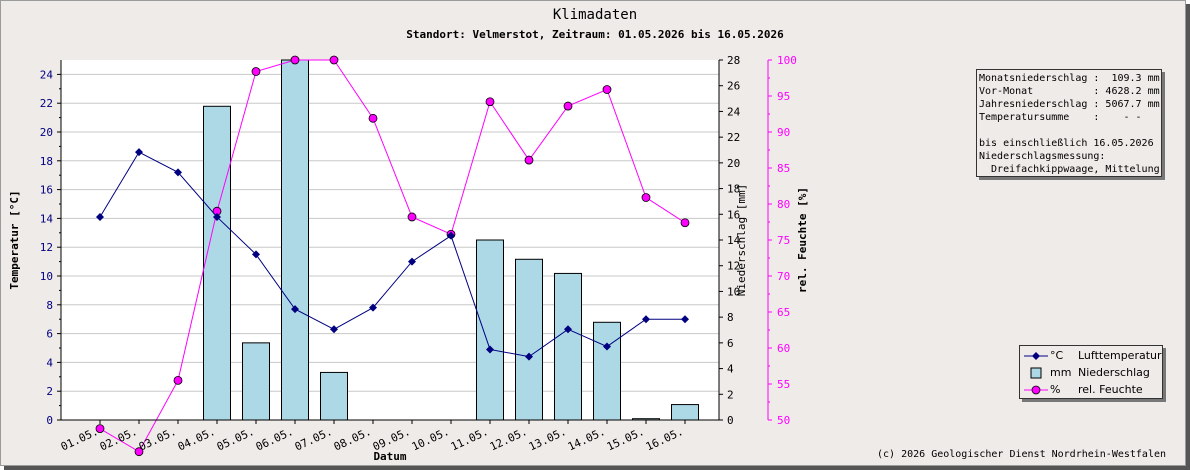  I want to click on x-tick-label: 03.05., so click(158, 439).